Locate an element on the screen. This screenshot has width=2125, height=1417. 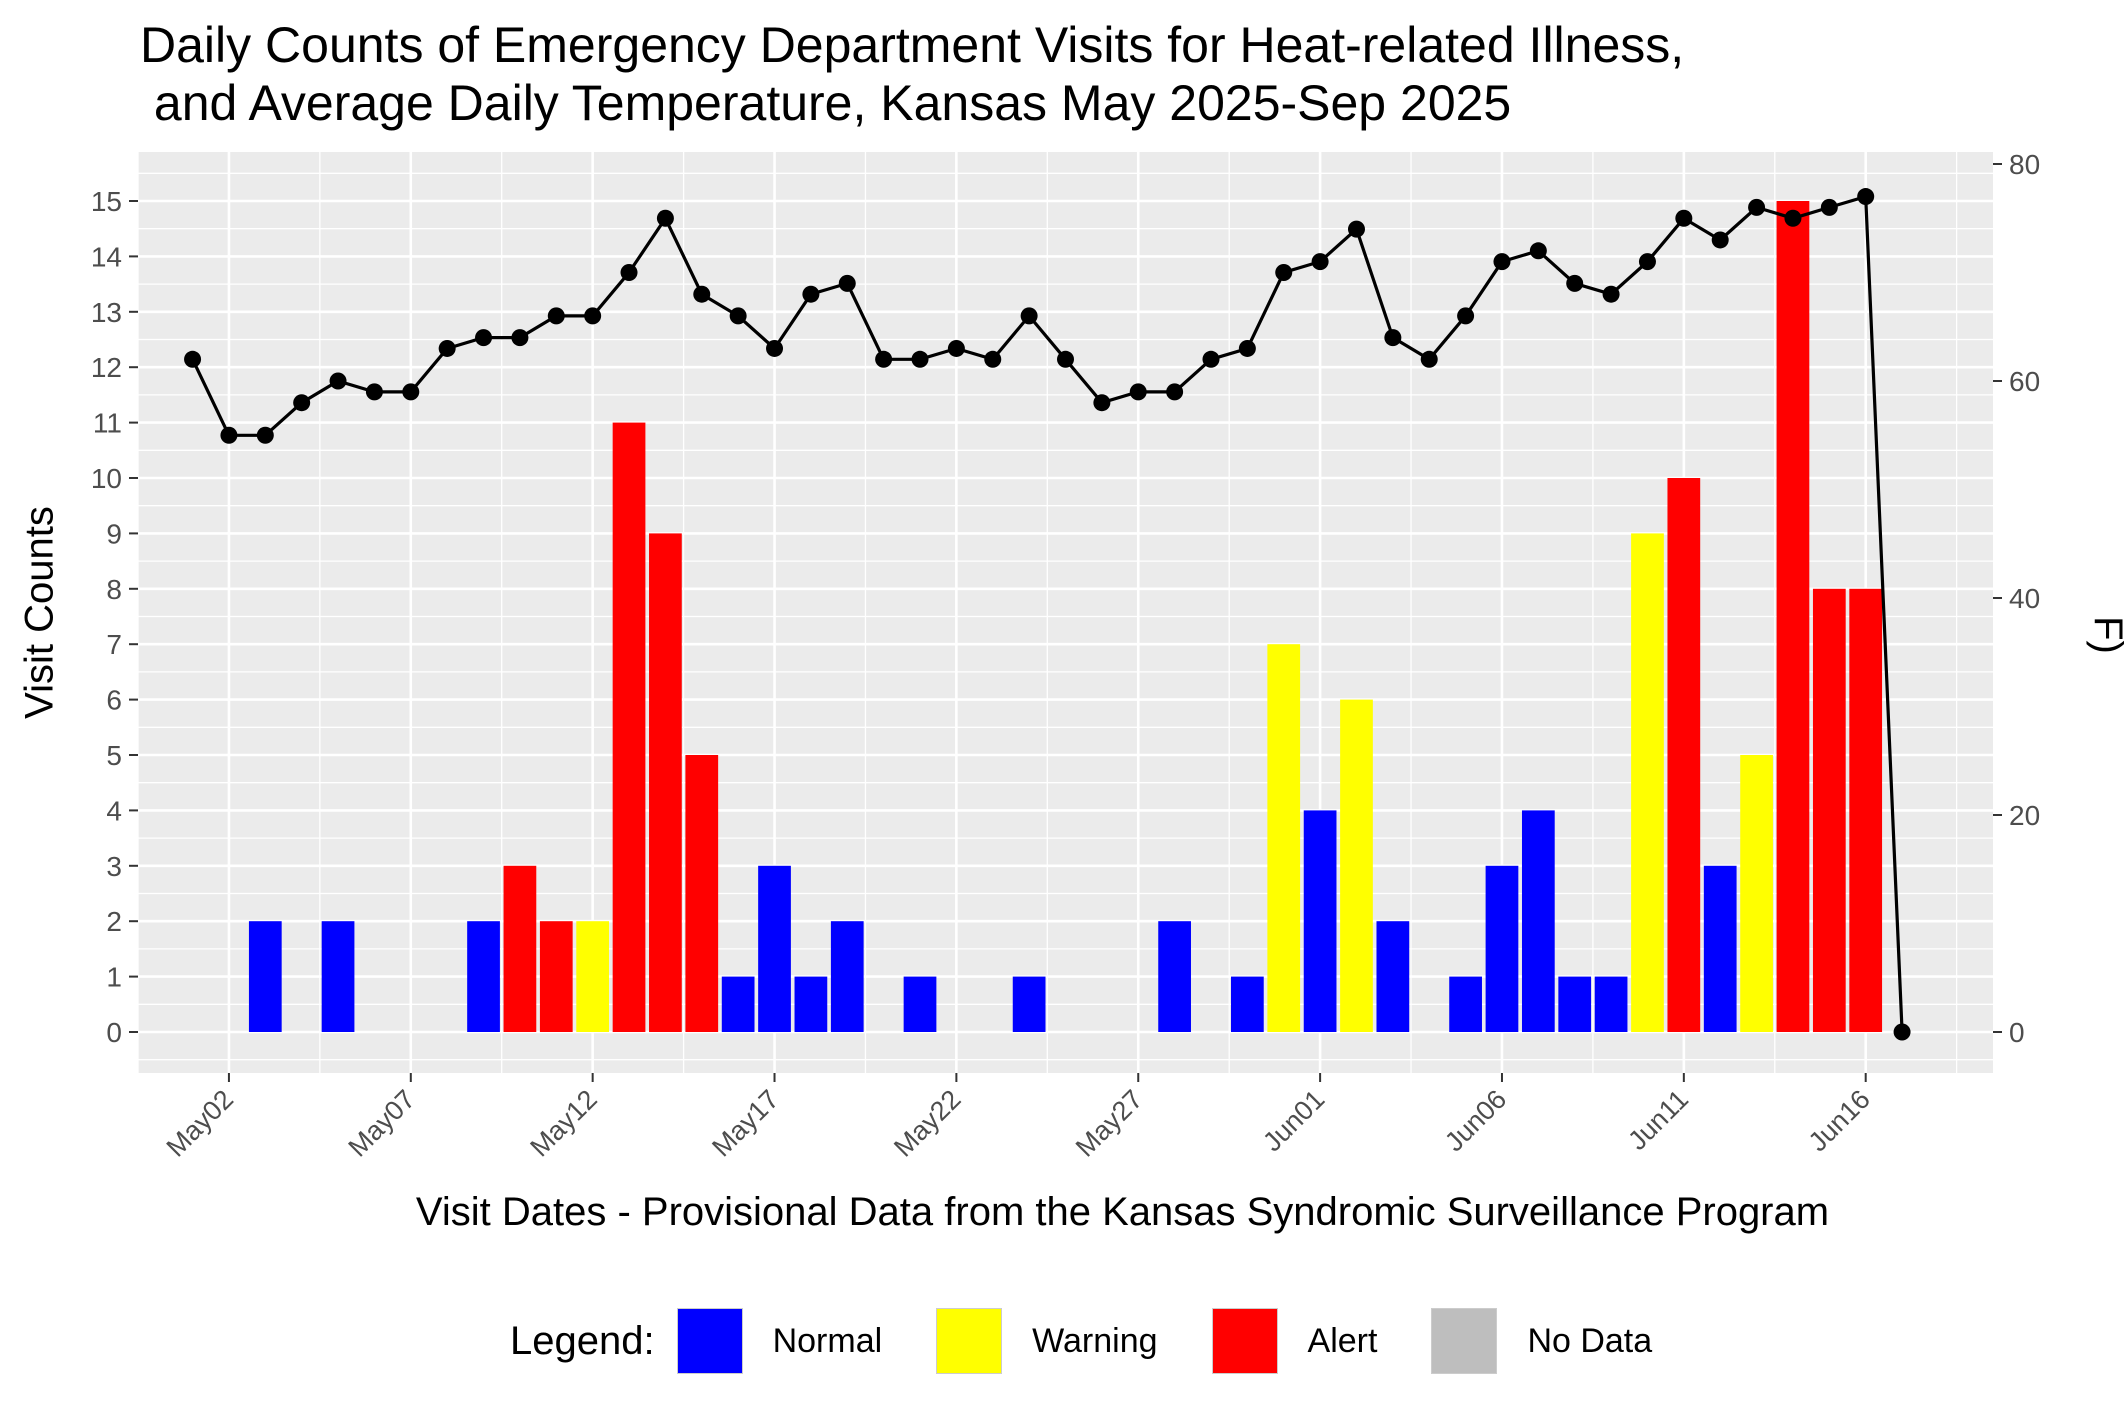
legend-key-normal is located at coordinates (709, 1341).